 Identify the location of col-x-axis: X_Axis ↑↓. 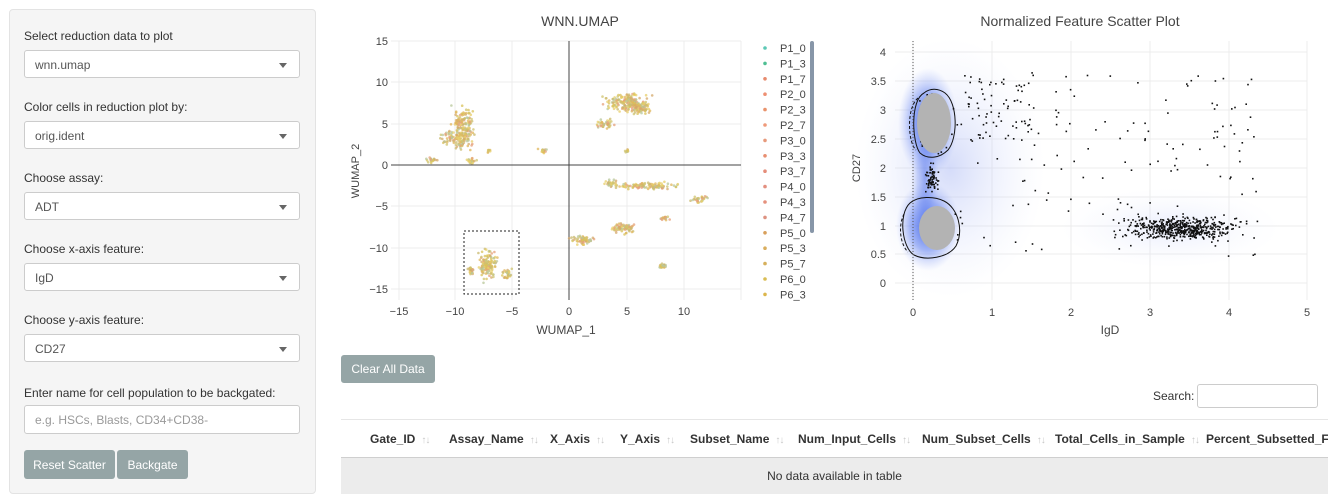
(577, 439).